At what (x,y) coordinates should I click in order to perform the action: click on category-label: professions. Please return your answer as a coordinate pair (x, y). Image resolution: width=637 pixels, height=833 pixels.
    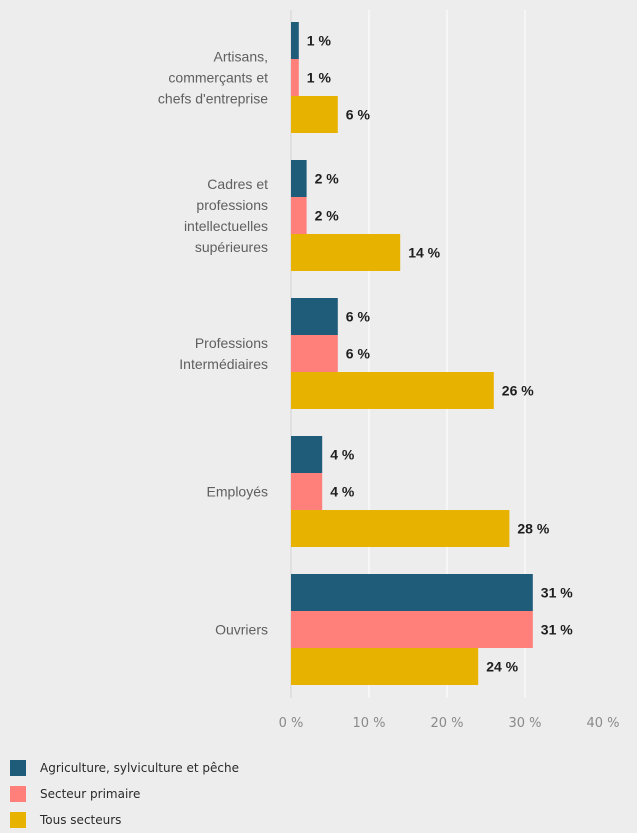
    Looking at the image, I should click on (232, 205).